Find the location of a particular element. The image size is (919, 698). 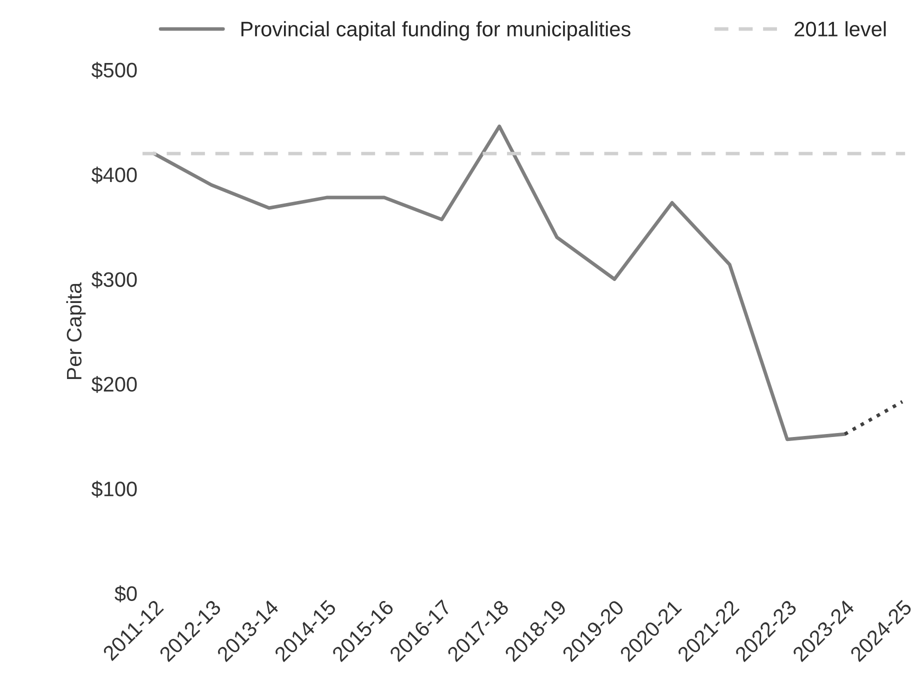

legend-label: 2011 level is located at coordinates (840, 28).